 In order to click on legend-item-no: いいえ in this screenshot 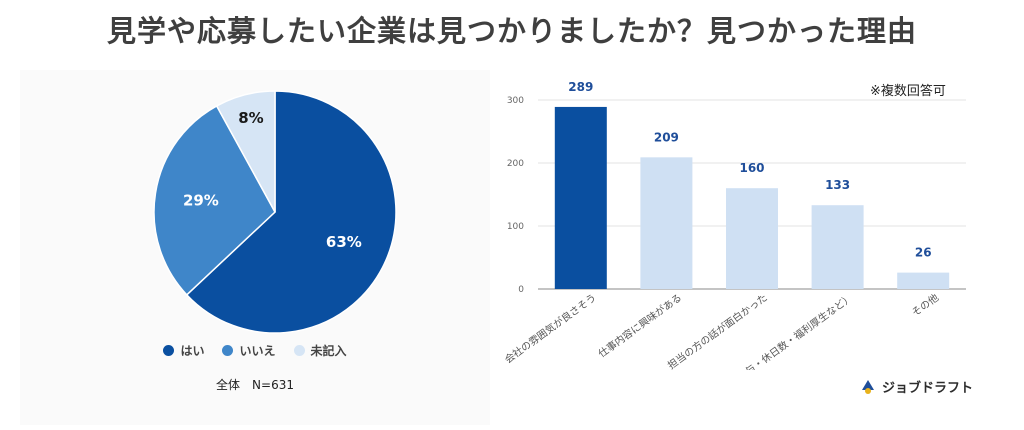, I will do `click(249, 350)`.